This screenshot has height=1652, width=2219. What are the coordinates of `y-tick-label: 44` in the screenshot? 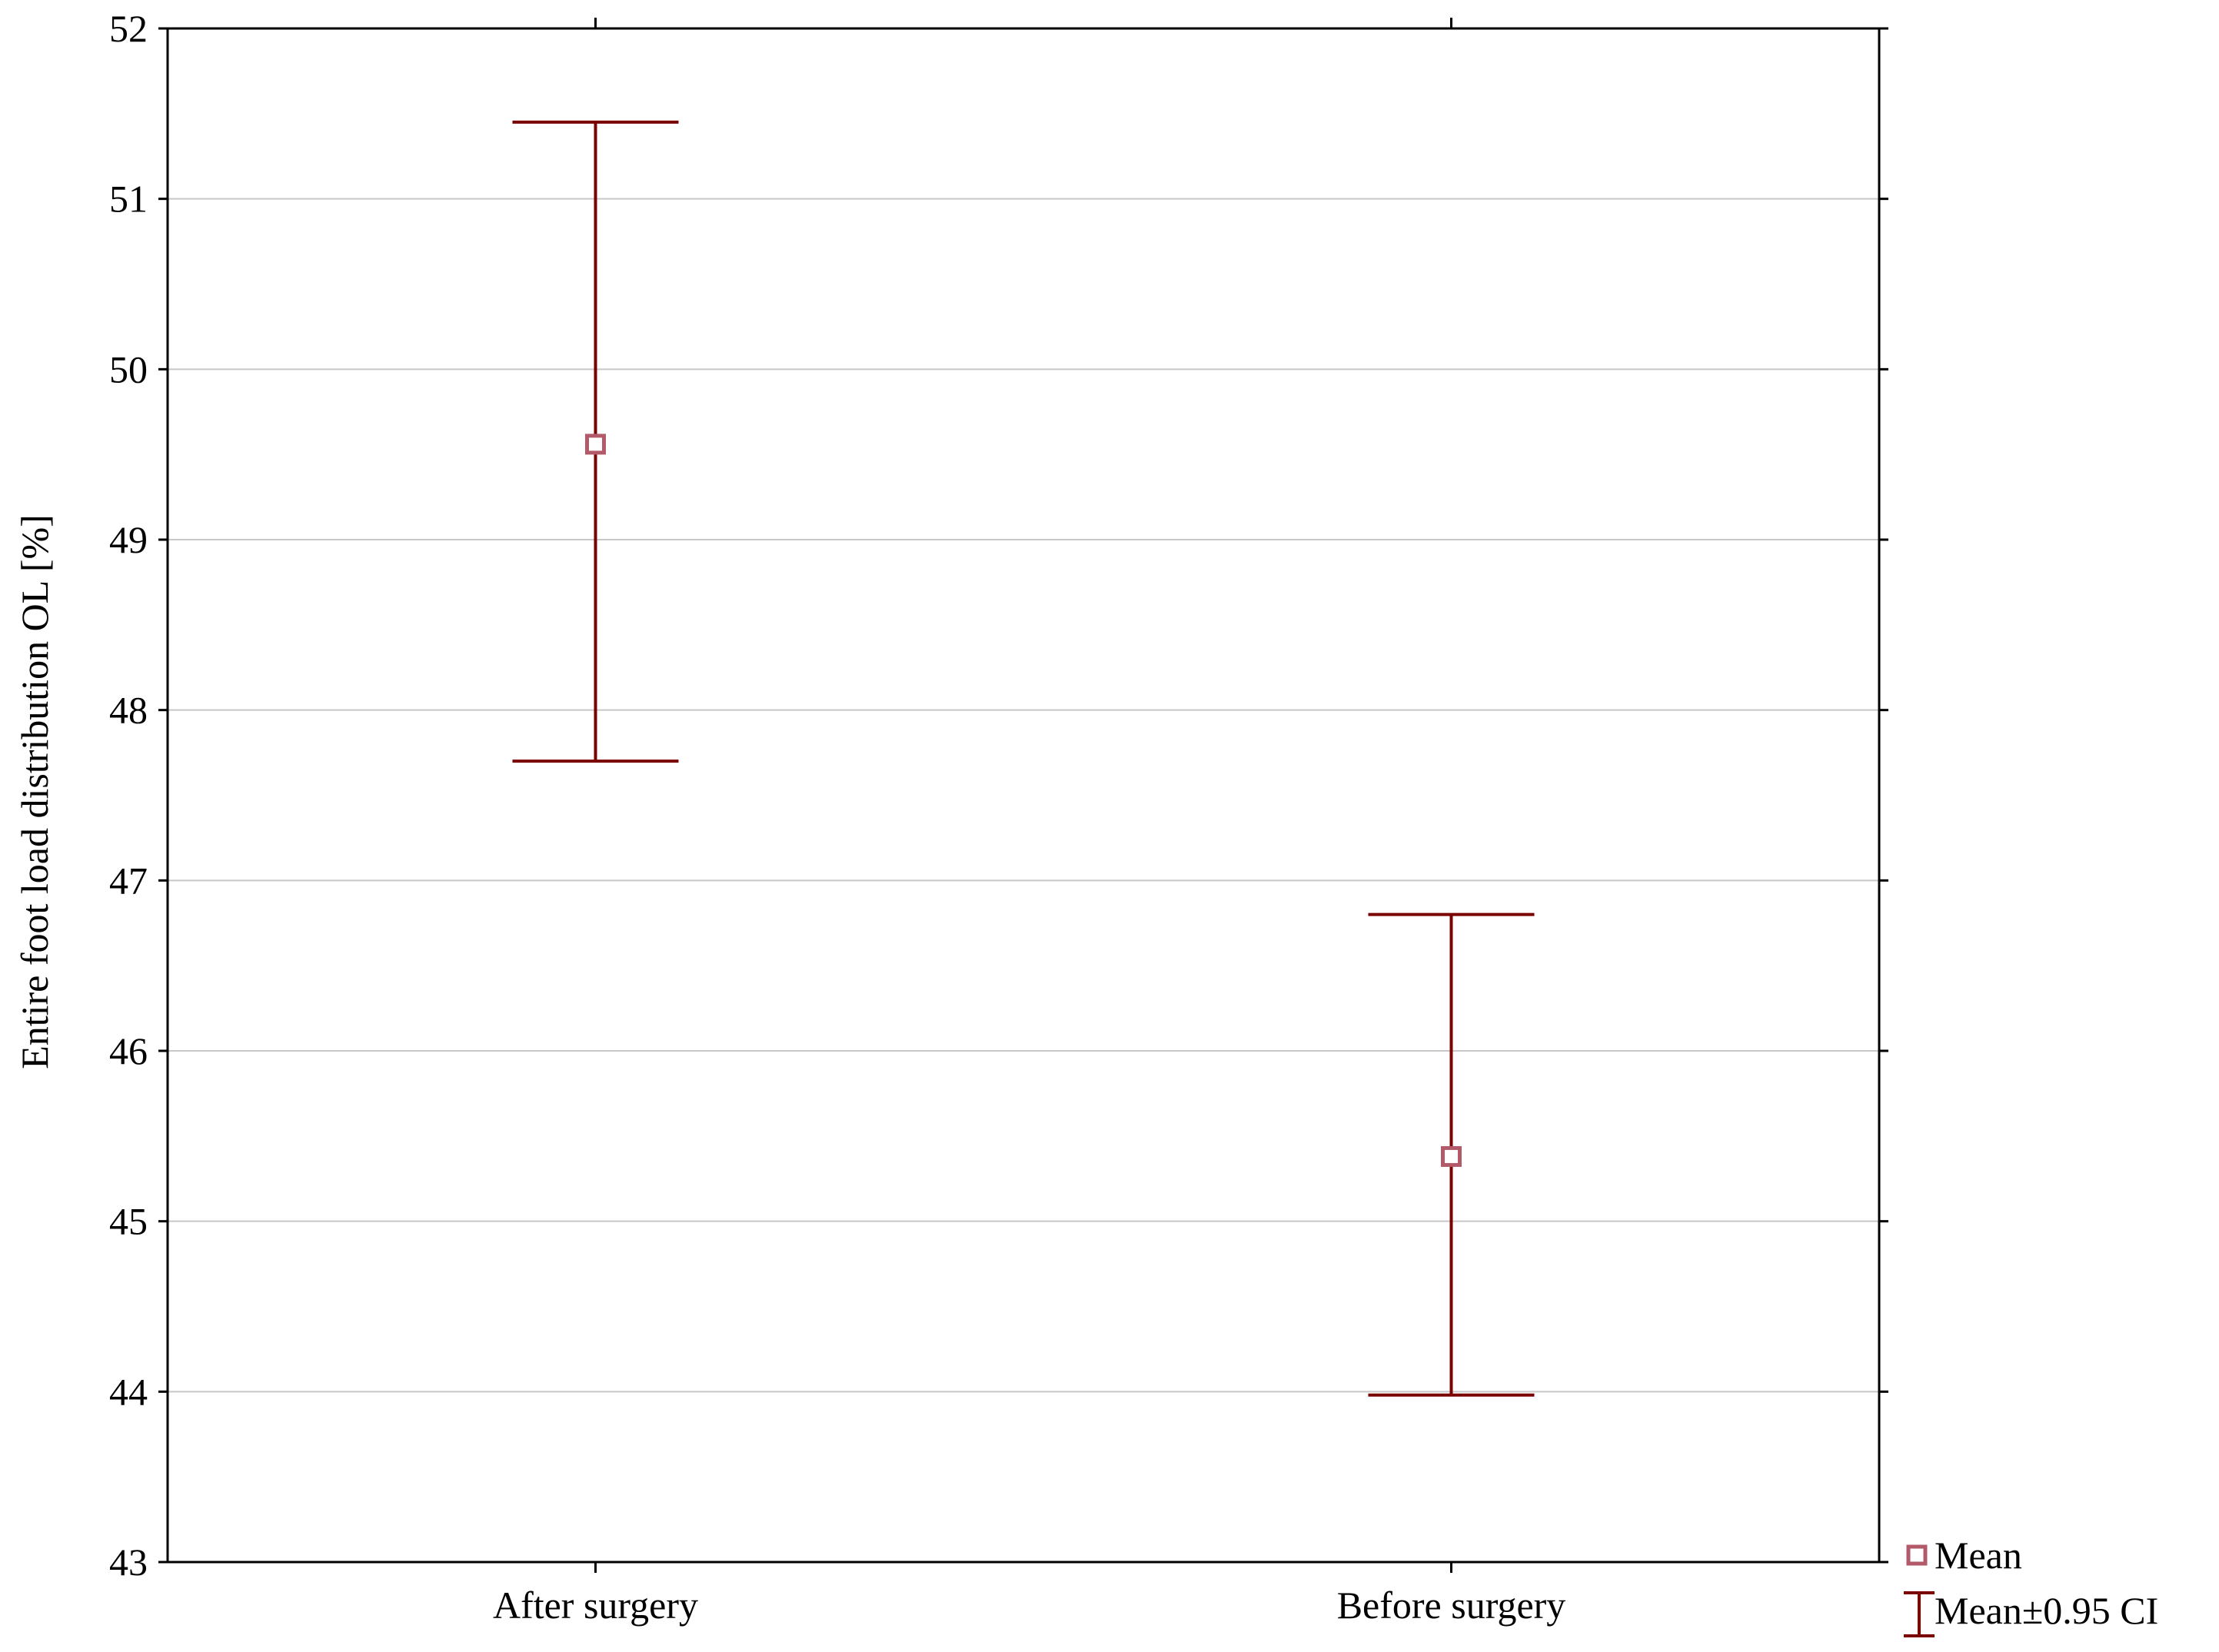 It's located at (128, 1392).